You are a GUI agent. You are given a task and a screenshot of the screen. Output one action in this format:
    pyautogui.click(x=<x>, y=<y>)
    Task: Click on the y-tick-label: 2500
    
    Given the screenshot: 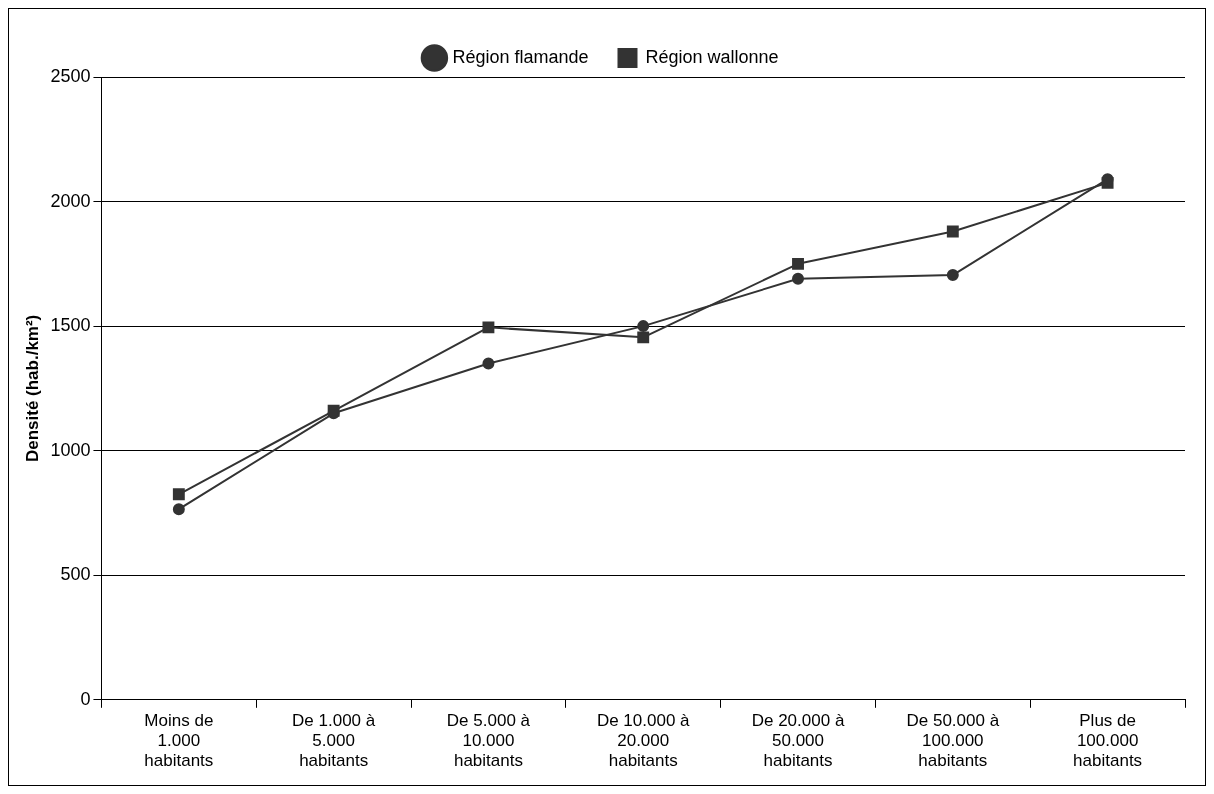 What is the action you would take?
    pyautogui.click(x=70, y=75)
    